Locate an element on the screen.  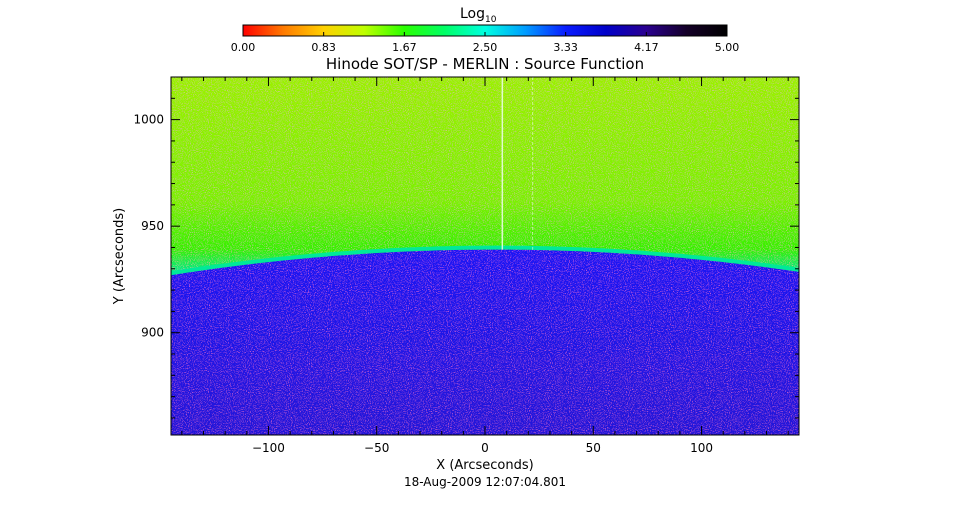
chart-title: Hinode SOT/SP - MERLIN : Source Function is located at coordinates (485, 64).